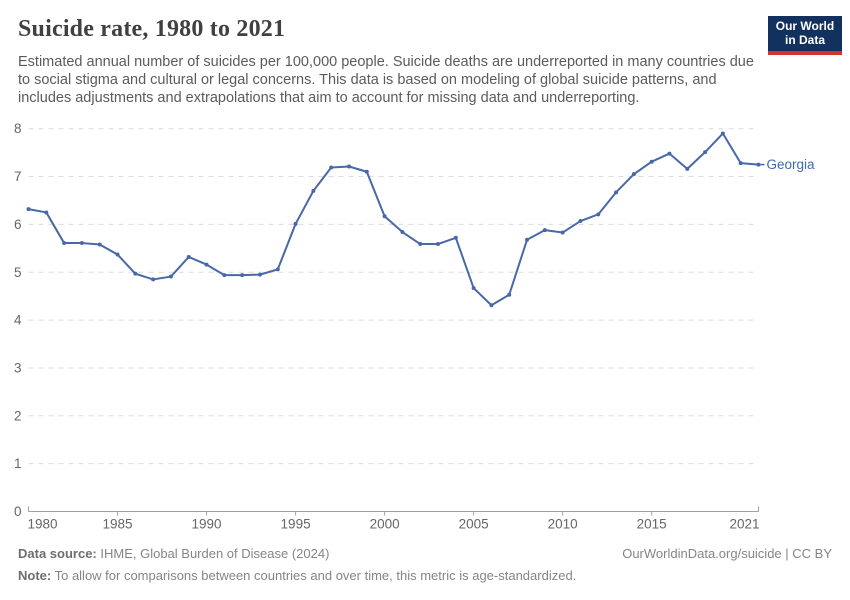  Describe the element at coordinates (727, 553) in the screenshot. I see `license-link: OurWorldinData.org/suicide | CC BY` at that location.